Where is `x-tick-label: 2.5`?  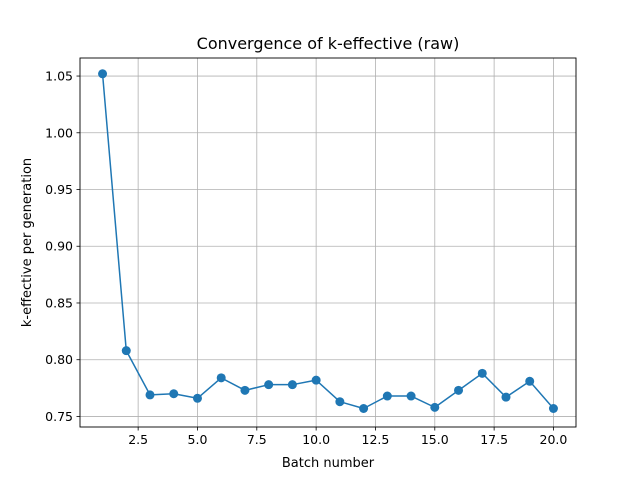 x-tick-label: 2.5 is located at coordinates (138, 439).